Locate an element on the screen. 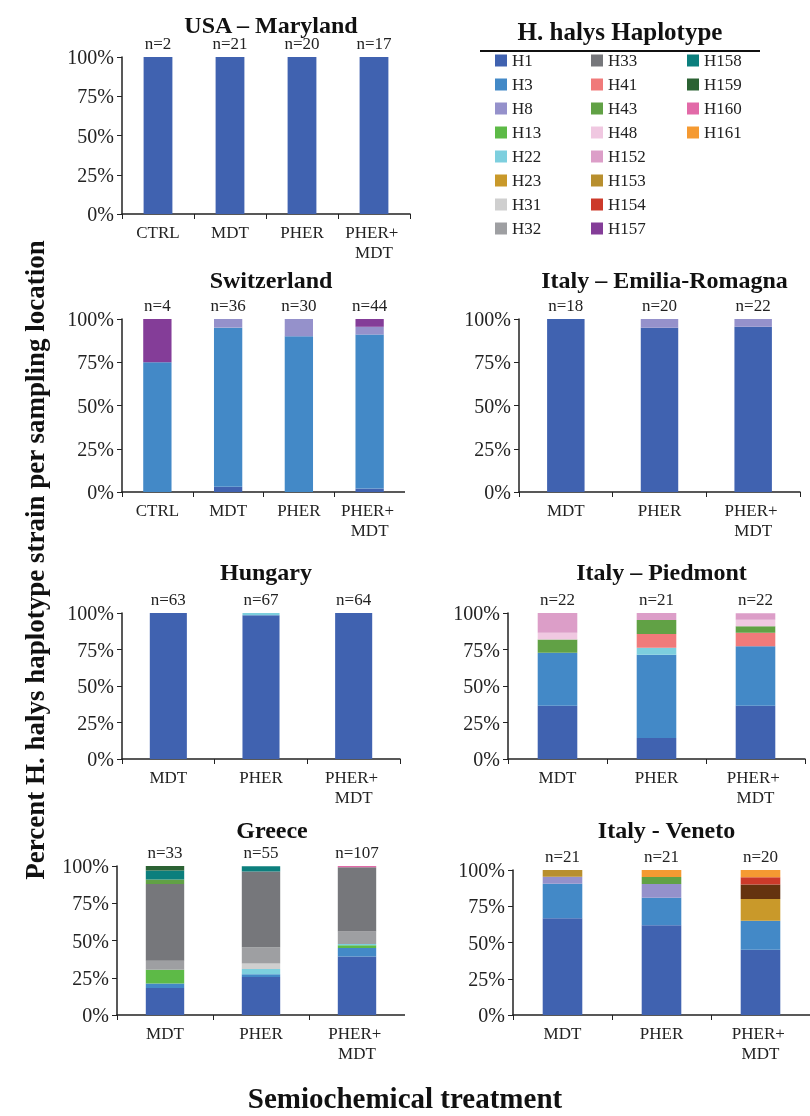  annotation: n=64 is located at coordinates (354, 599).